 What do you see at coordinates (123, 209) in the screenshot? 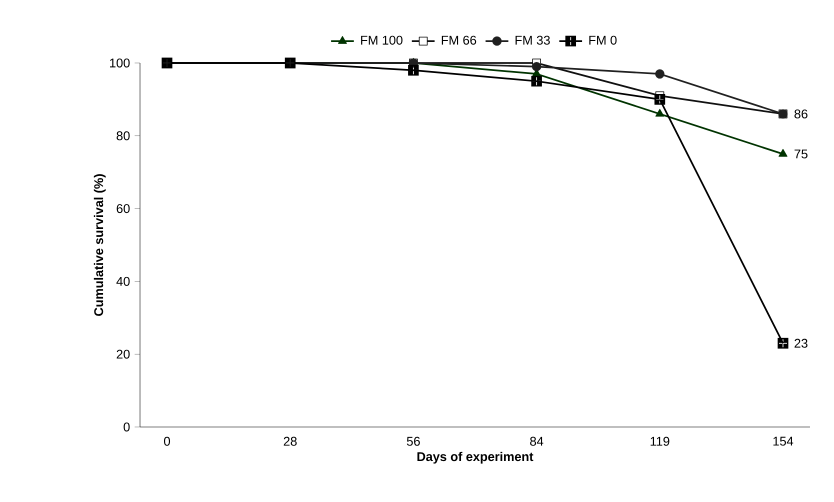
I see `y-tick-label: 60` at bounding box center [123, 209].